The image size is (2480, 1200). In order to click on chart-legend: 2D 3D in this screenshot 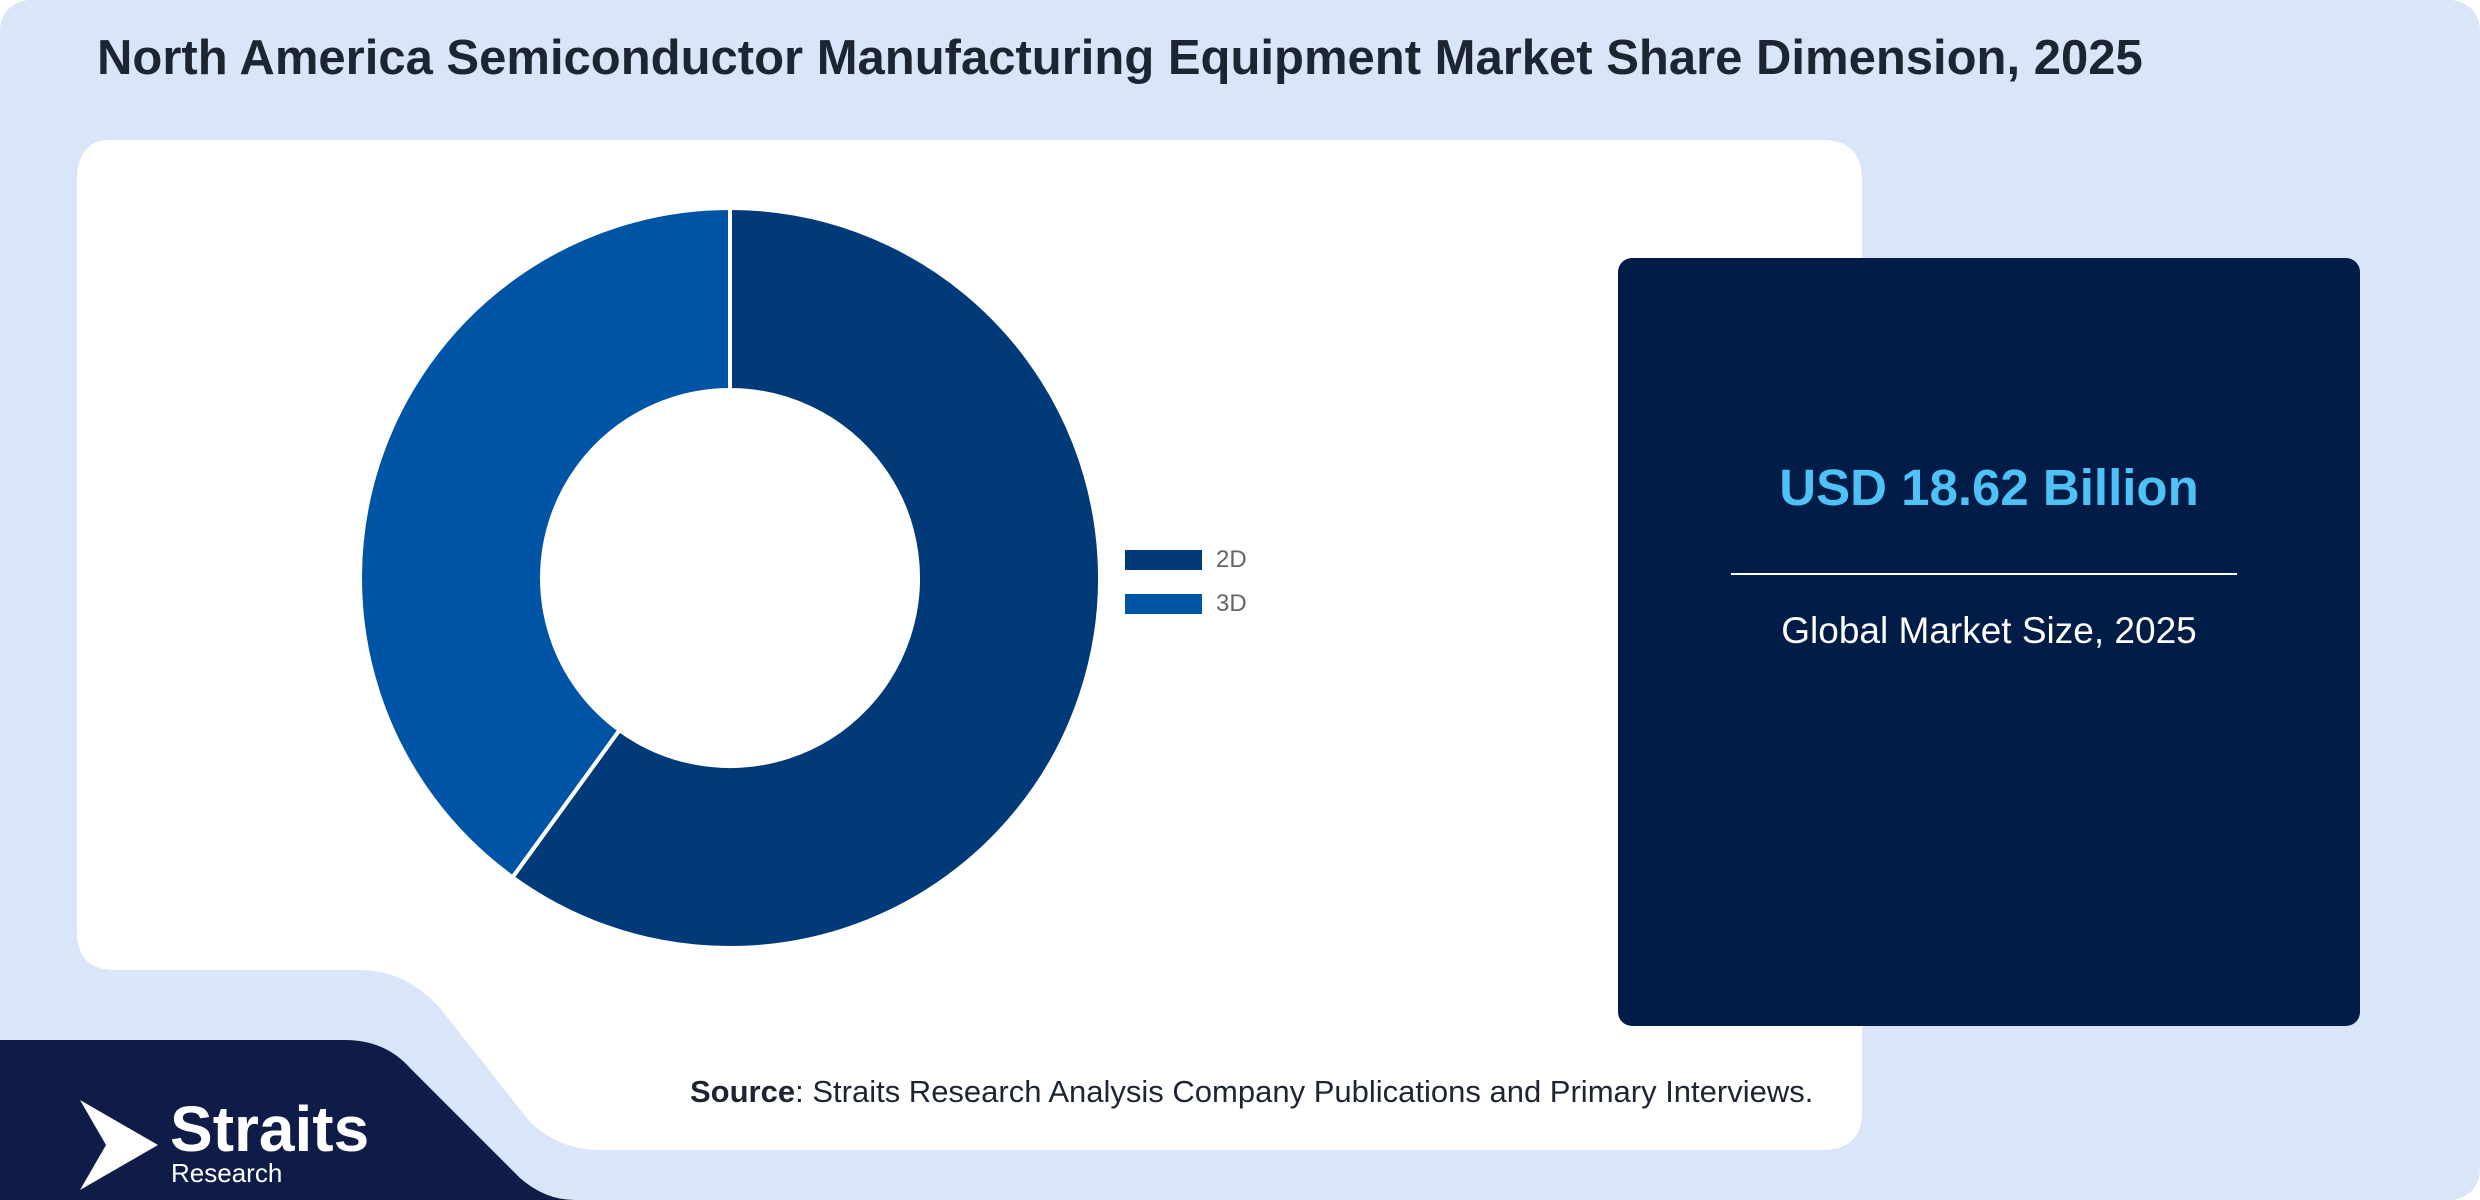, I will do `click(1186, 582)`.